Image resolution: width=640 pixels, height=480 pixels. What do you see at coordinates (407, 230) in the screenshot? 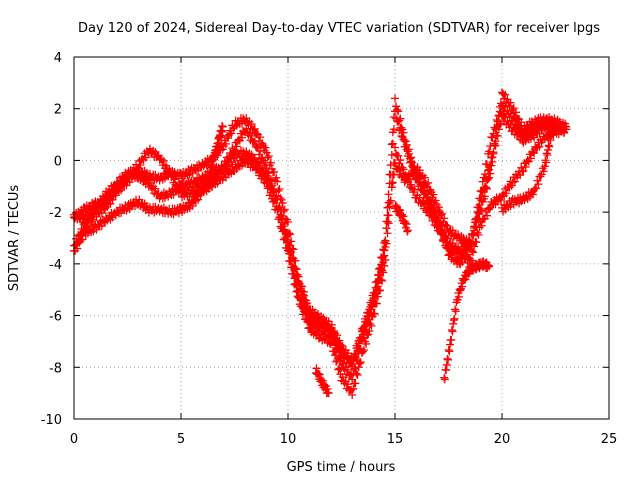
I see `data-point-segment-e` at bounding box center [407, 230].